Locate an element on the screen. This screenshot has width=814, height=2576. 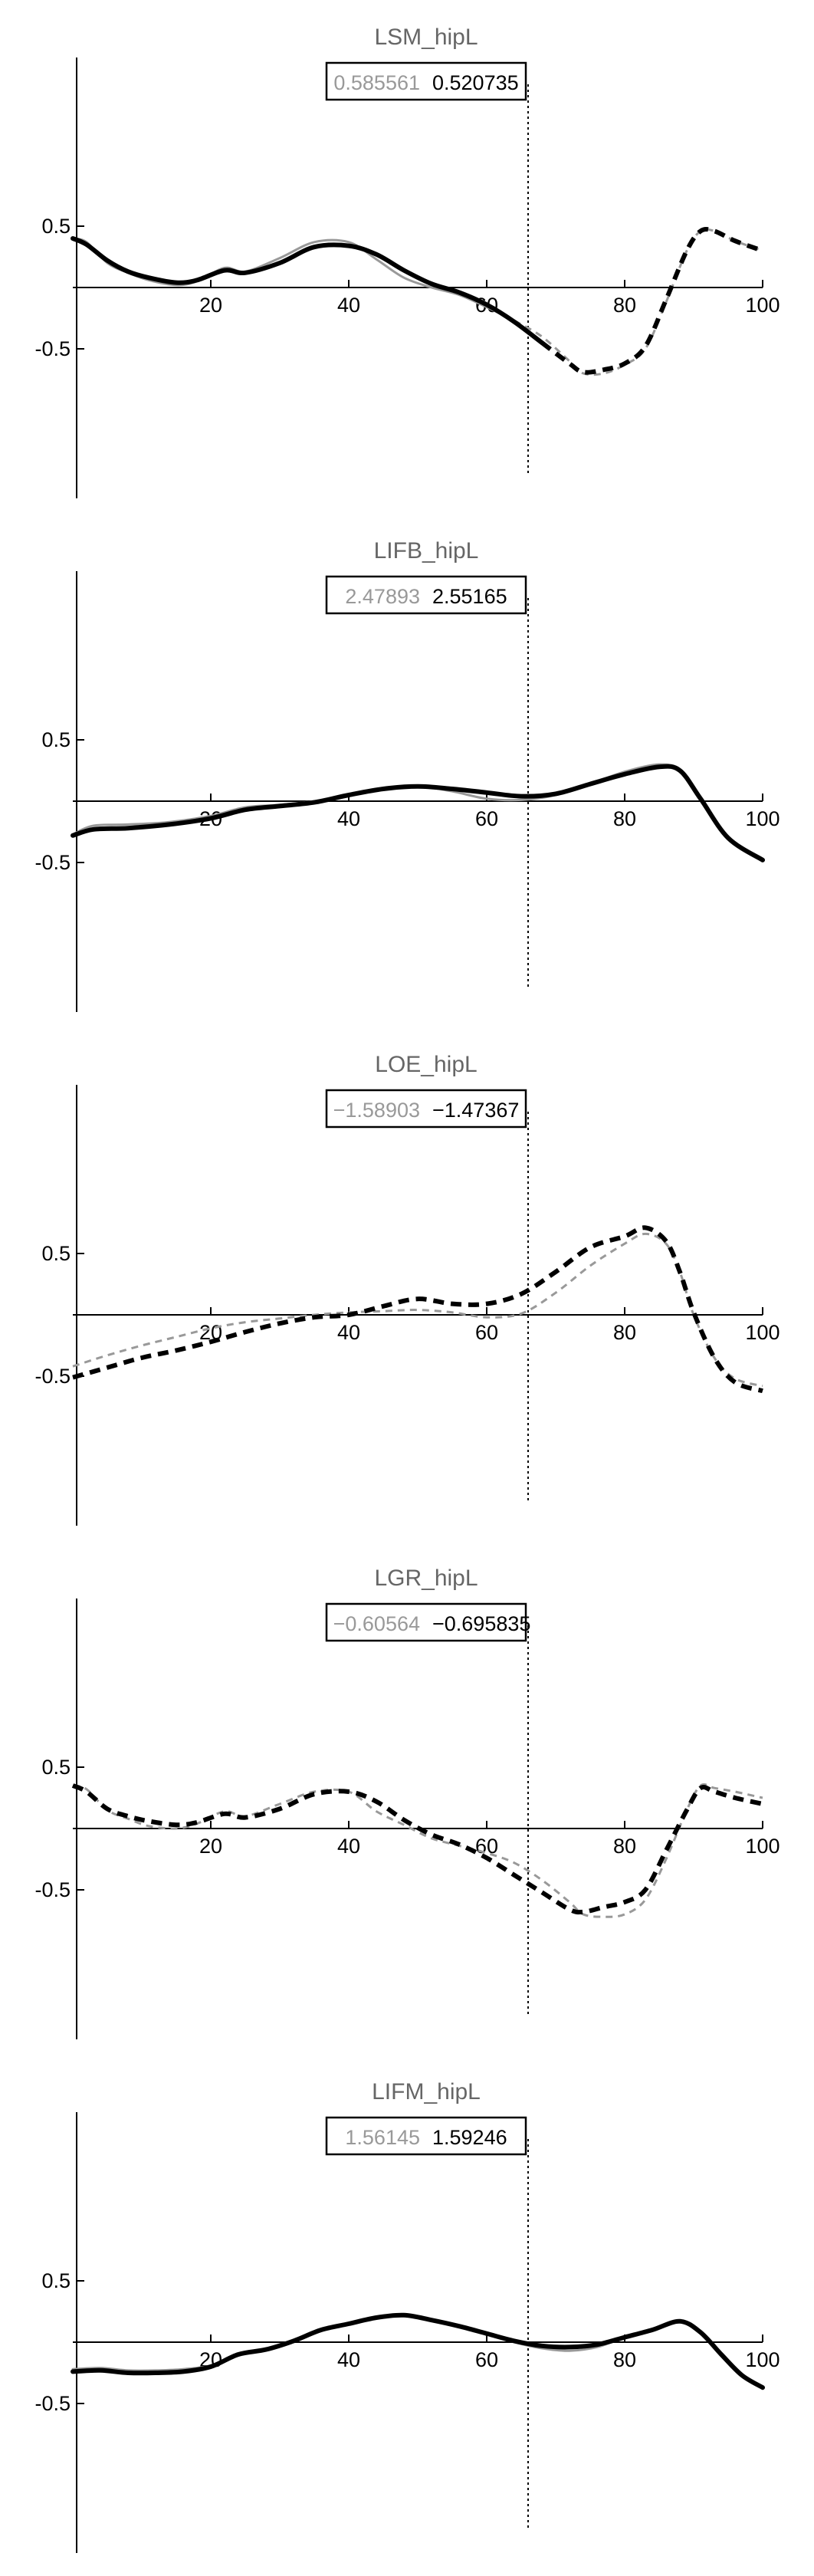
value-main: −1.47367 is located at coordinates (475, 1110).